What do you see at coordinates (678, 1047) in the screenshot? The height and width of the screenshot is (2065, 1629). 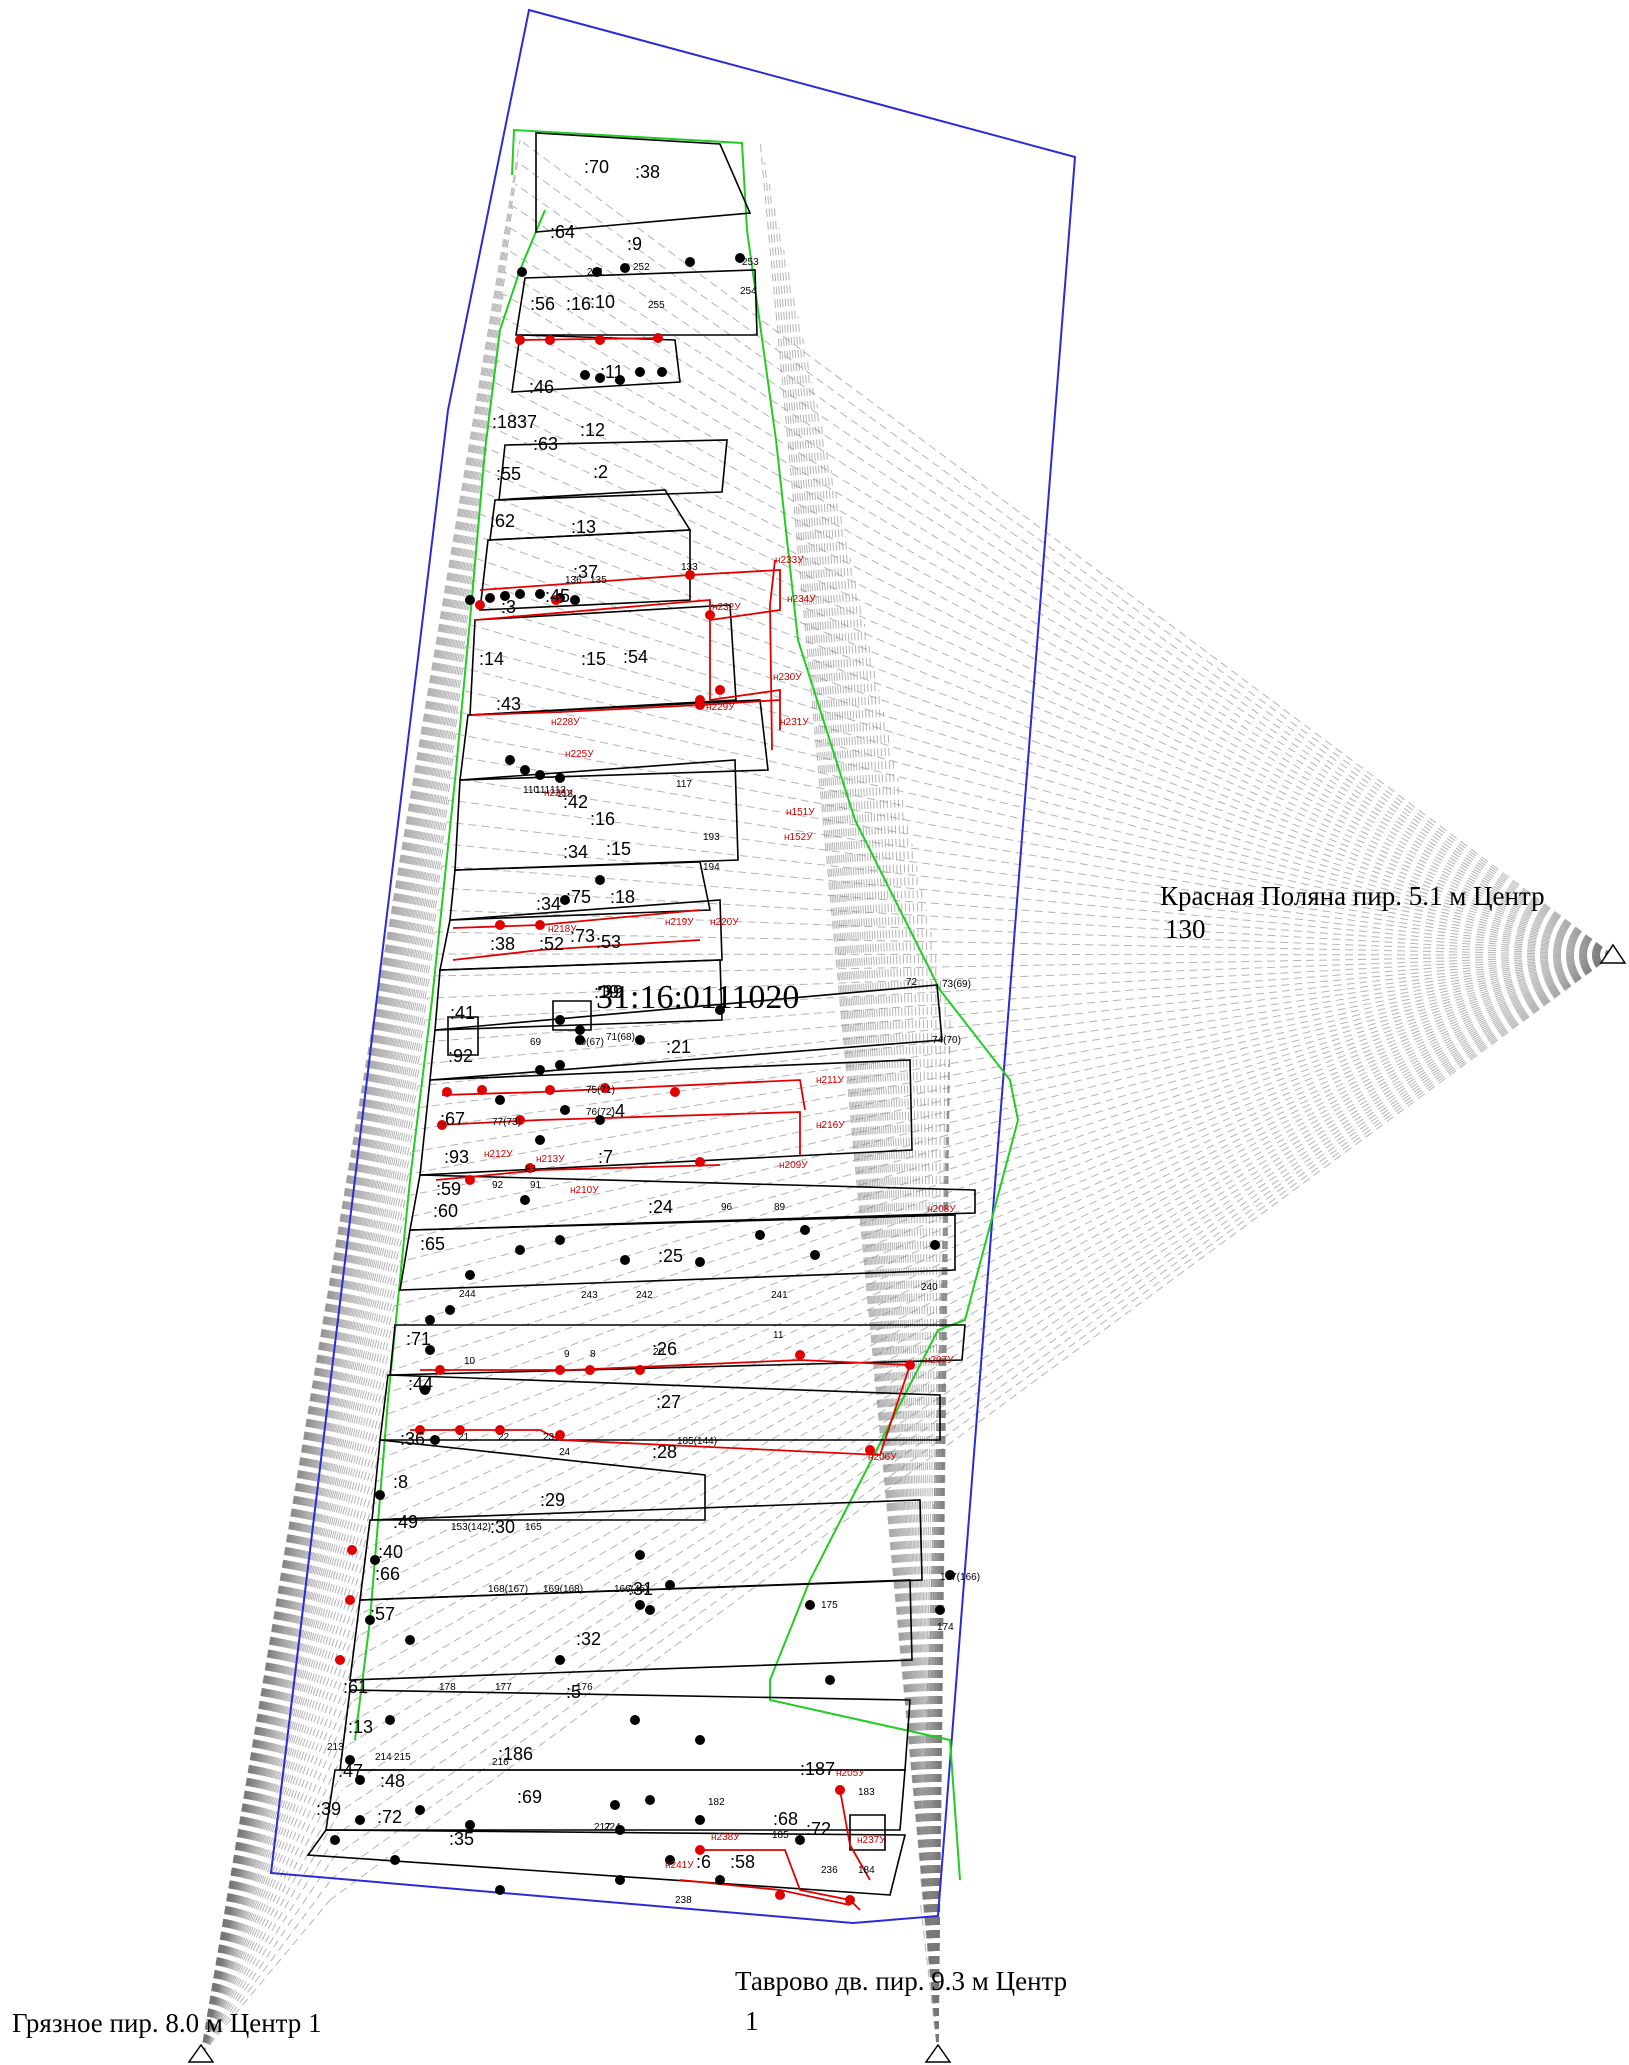 I see `parcel-label: :21` at bounding box center [678, 1047].